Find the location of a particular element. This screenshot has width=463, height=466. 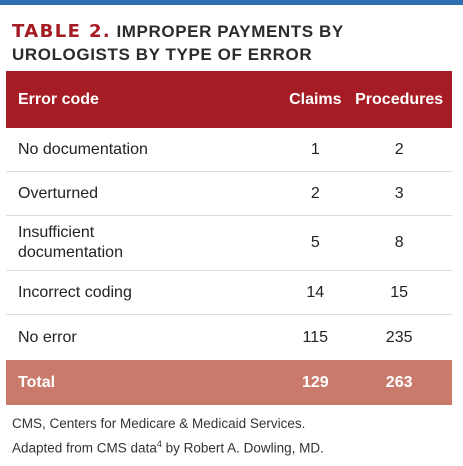

error-code-cell: Incorrect coding is located at coordinates (145, 292).